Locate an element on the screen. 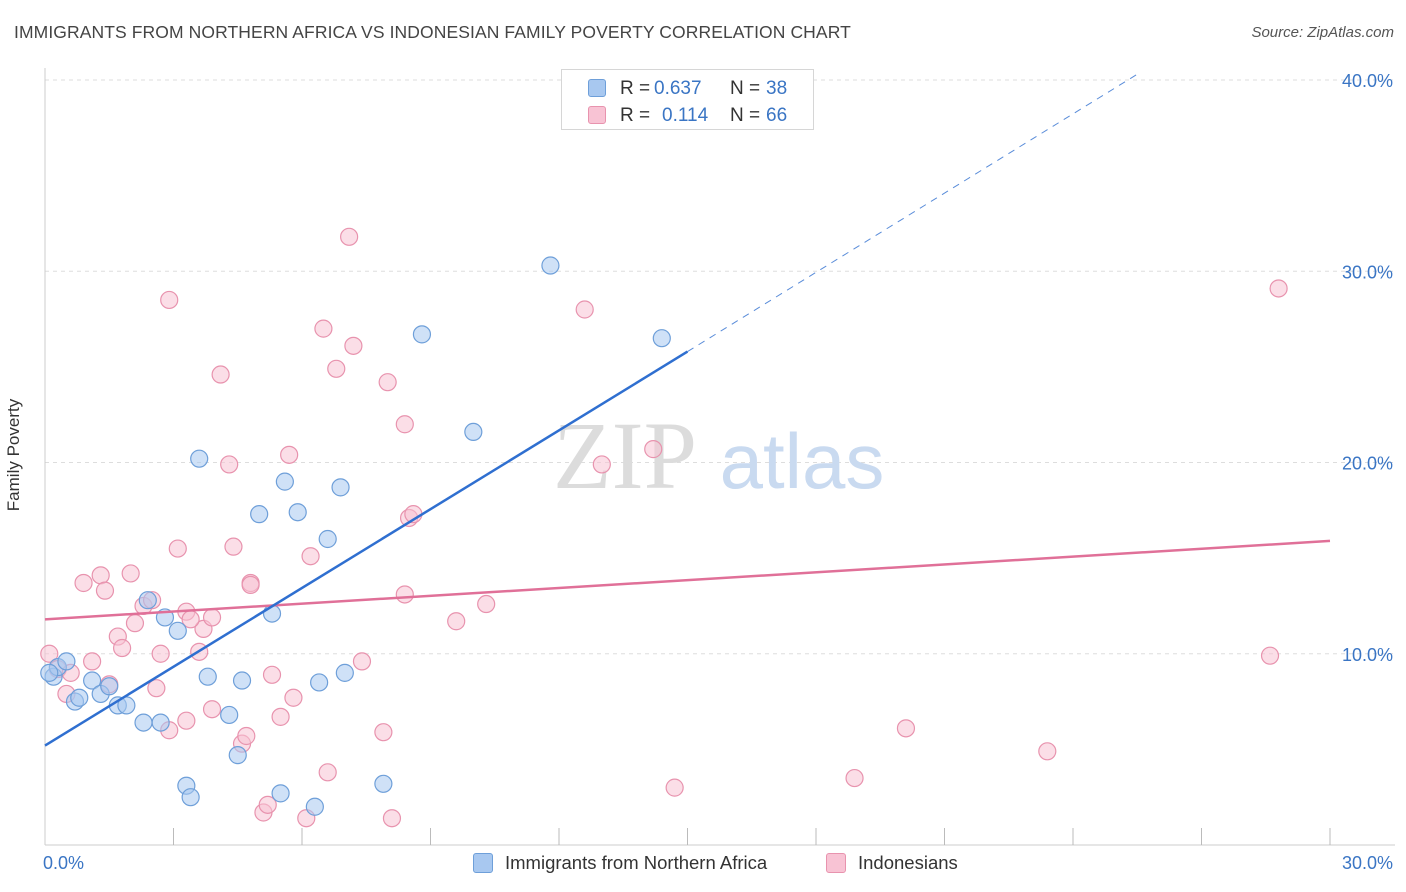 This screenshot has height=892, width=1406. legend-label-indonesians: Indonesians is located at coordinates (908, 862).